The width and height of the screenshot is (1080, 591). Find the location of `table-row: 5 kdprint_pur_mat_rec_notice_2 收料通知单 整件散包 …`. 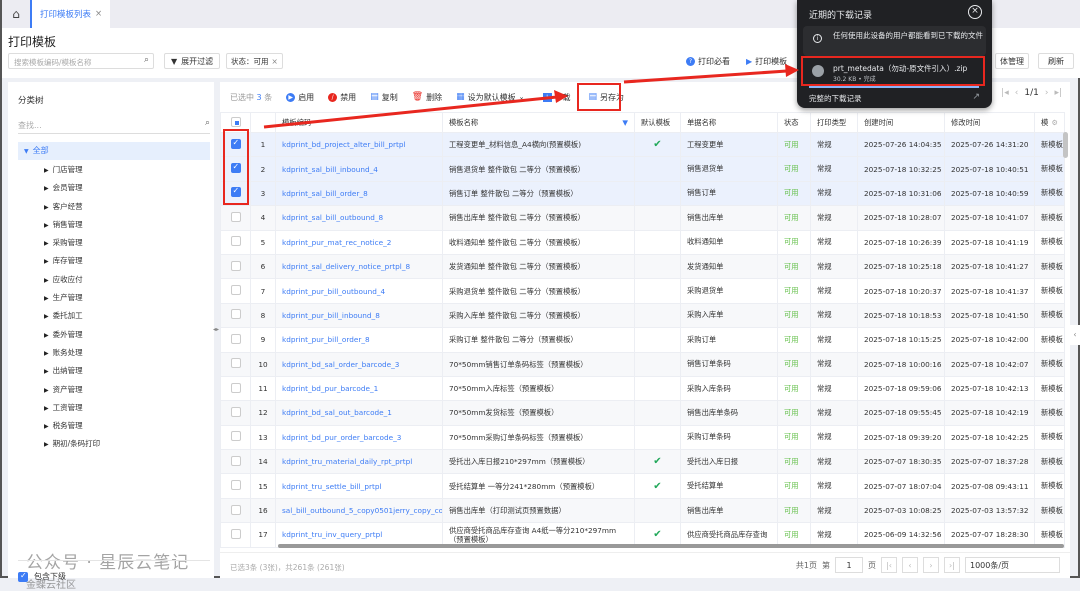

table-row: 5 kdprint_pur_mat_rec_notice_2 收料通知单 整件散包 … is located at coordinates (642, 242).